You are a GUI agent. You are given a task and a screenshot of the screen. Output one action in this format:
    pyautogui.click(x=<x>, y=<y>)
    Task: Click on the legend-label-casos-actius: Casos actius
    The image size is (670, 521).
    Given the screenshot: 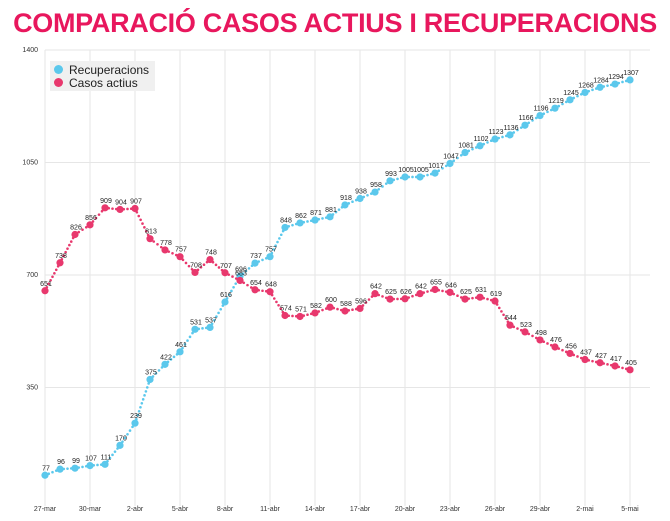 What is the action you would take?
    pyautogui.click(x=103, y=82)
    